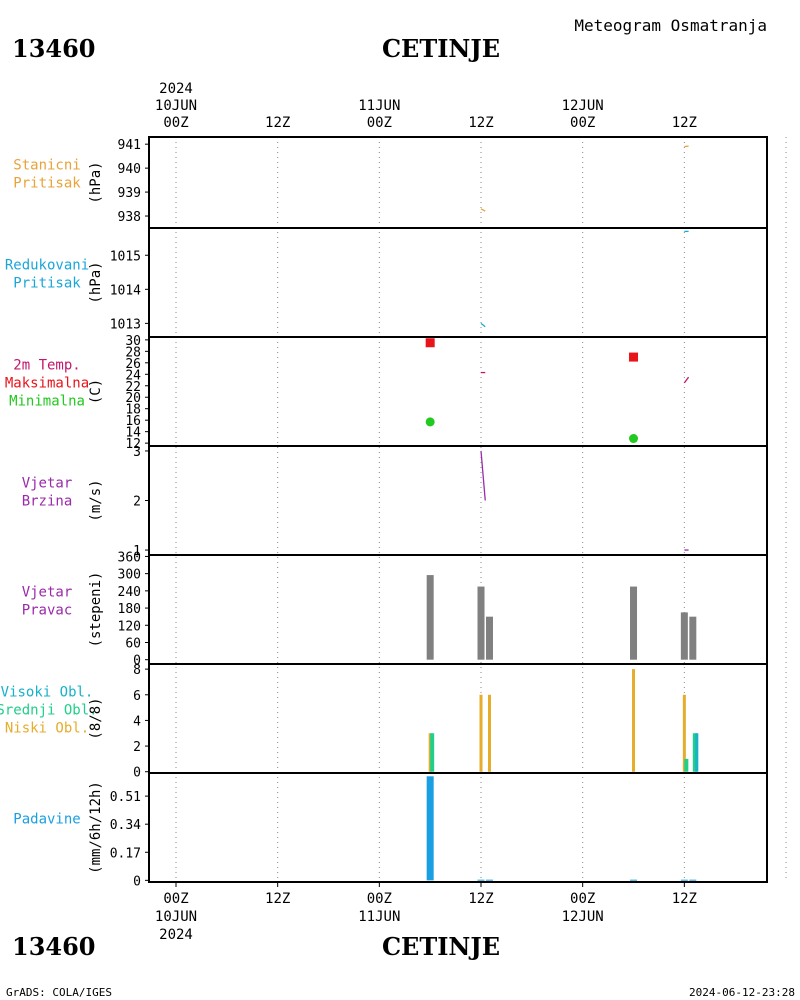  I want to click on temperature-label: Maksimalna, so click(47, 384).